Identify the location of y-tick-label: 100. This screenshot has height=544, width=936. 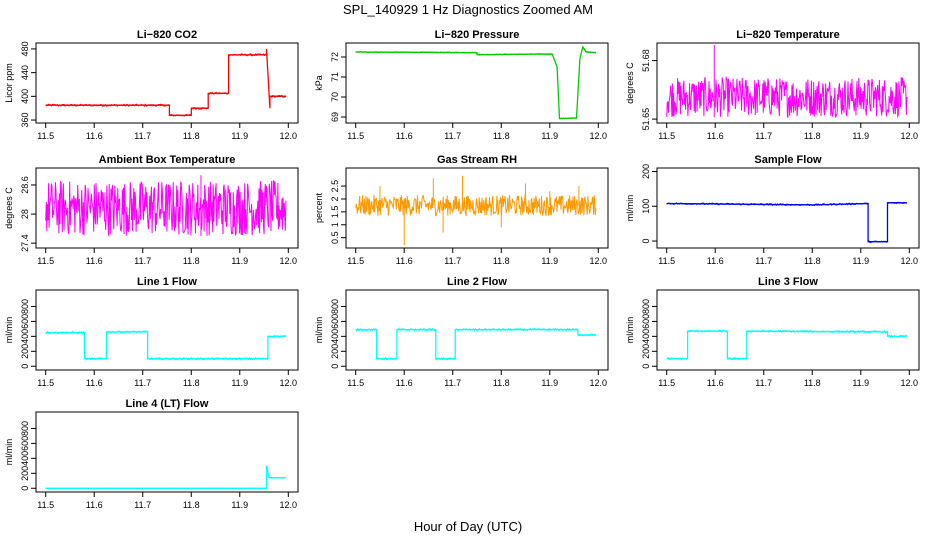
(646, 206).